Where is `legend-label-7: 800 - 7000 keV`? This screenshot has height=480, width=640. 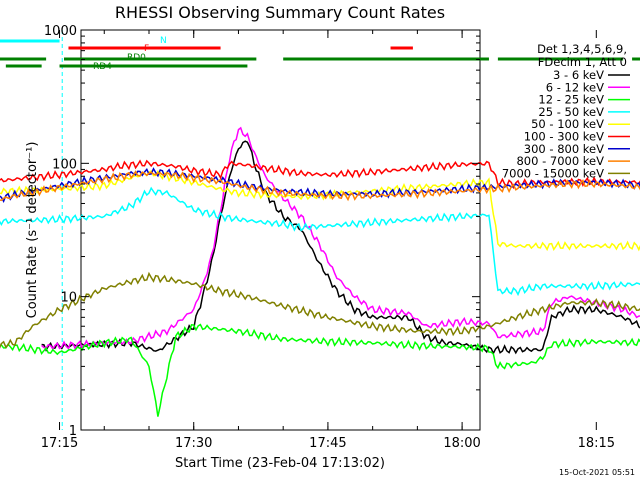
legend-label-7: 800 - 7000 keV is located at coordinates (560, 161).